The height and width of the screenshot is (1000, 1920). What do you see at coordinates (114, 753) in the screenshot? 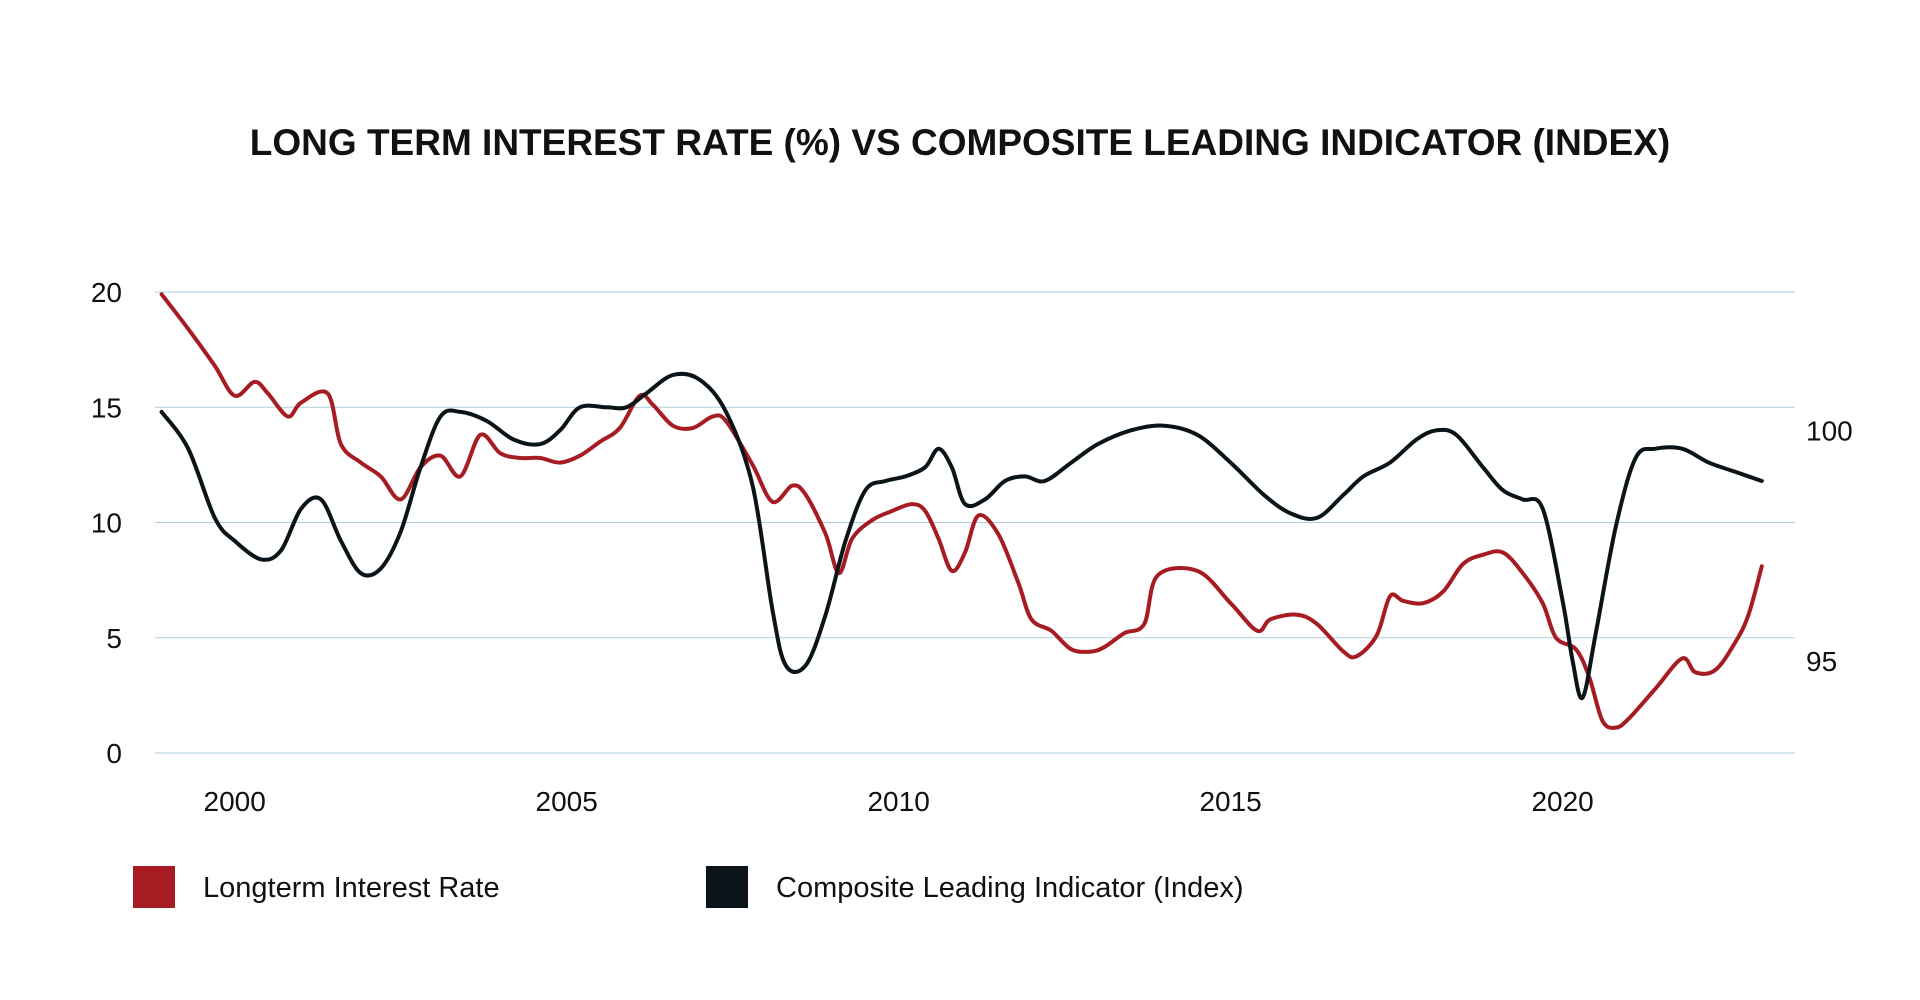
I see `y-tick-label-0: 0` at bounding box center [114, 753].